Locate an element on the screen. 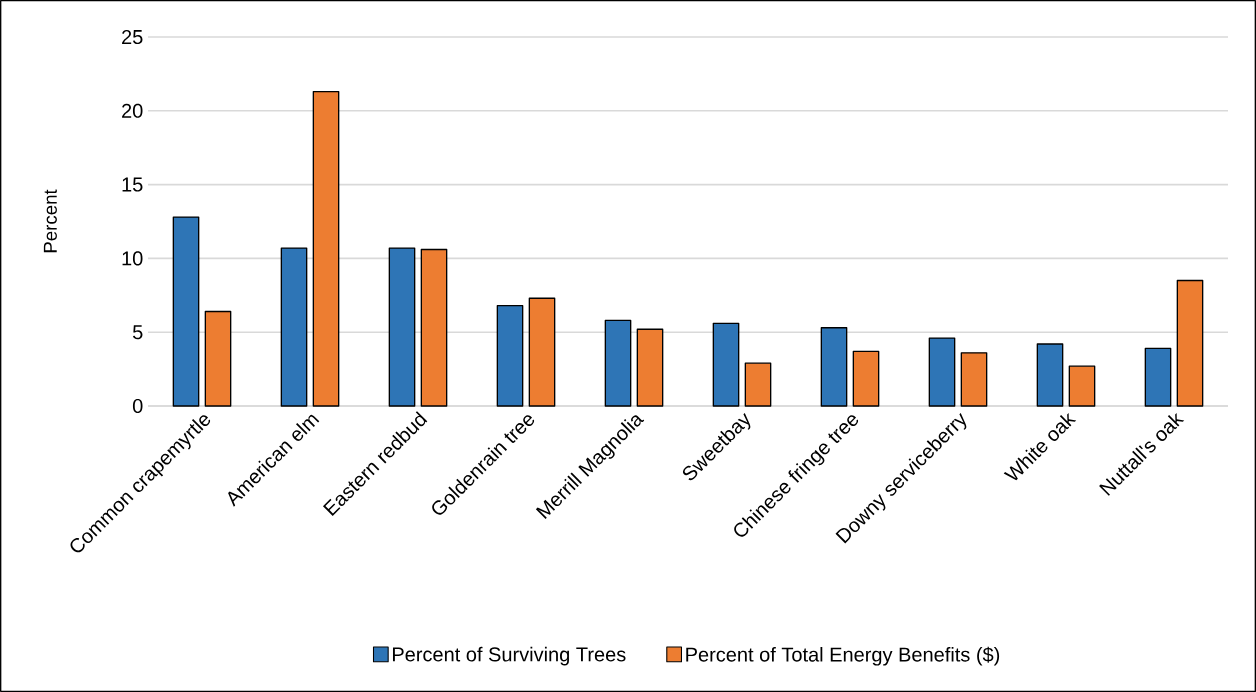 Image resolution: width=1256 pixels, height=692 pixels. y-tick-label: 15 is located at coordinates (132, 184).